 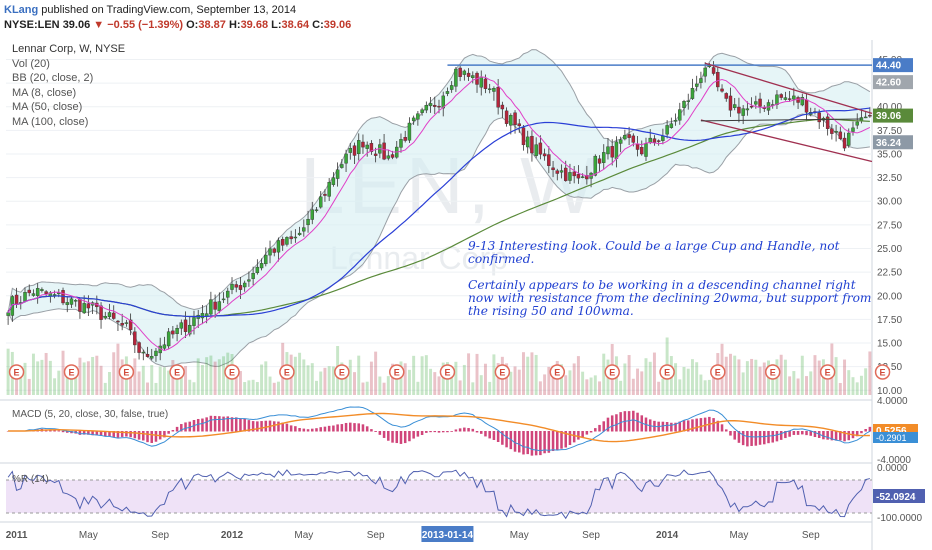 What do you see at coordinates (889, 367) in the screenshot?
I see `price-tick-label-1: 12.50` at bounding box center [889, 367].